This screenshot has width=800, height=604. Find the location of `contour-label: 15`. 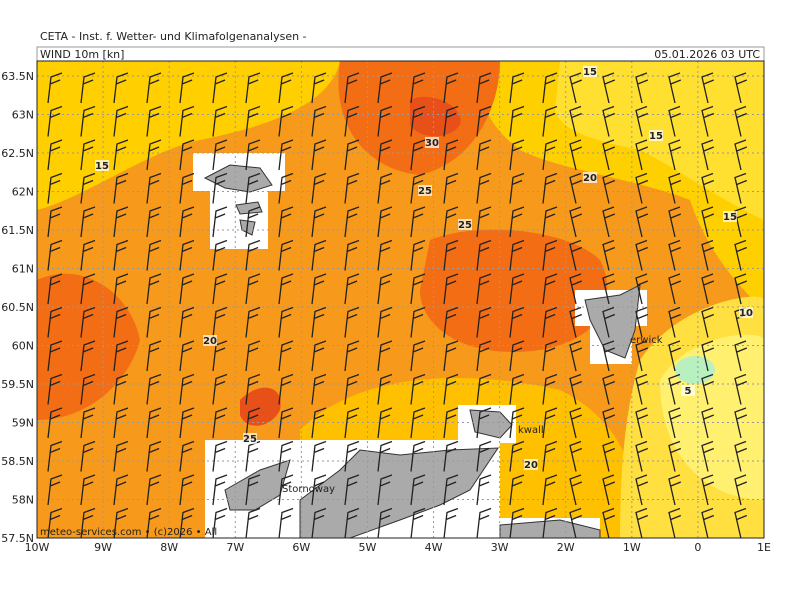

contour-label: 15 is located at coordinates (102, 166).